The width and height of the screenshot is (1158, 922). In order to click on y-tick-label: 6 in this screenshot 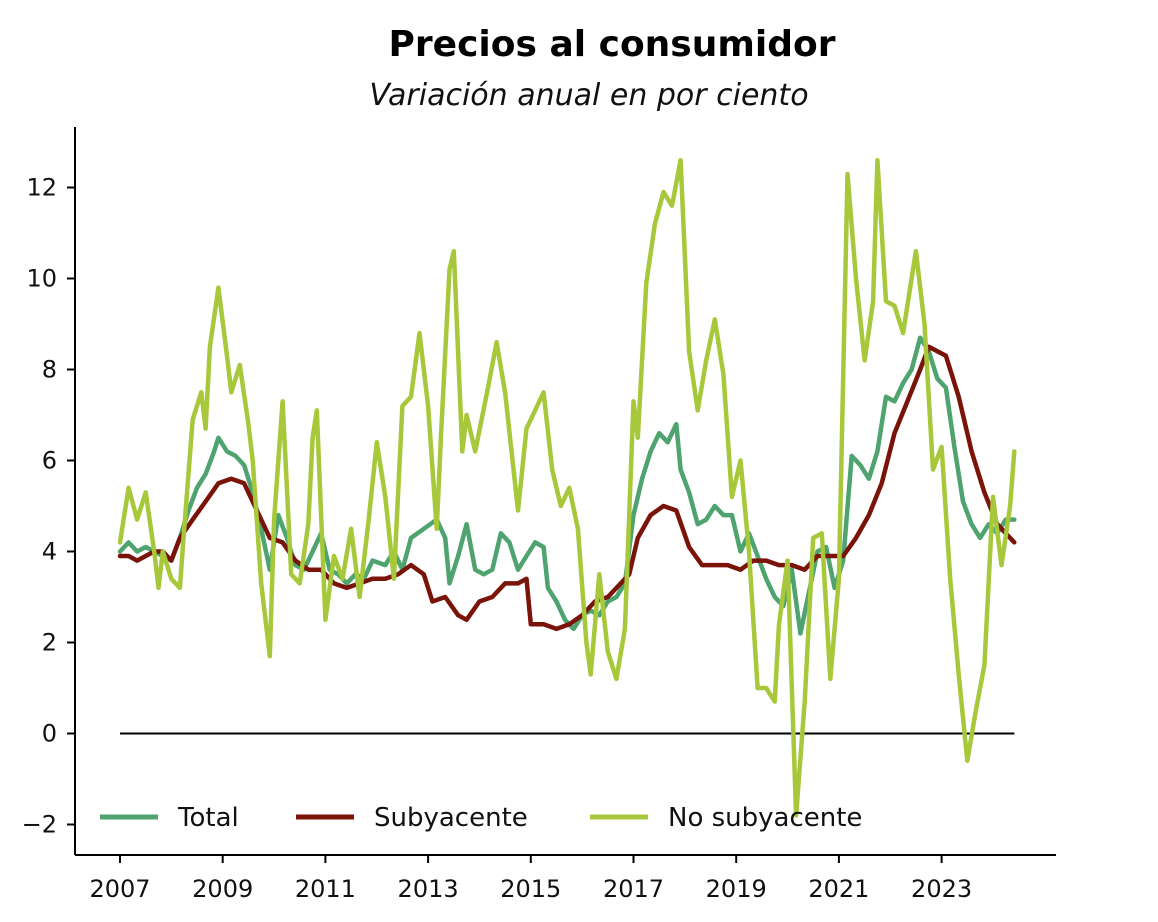, I will do `click(49, 461)`.